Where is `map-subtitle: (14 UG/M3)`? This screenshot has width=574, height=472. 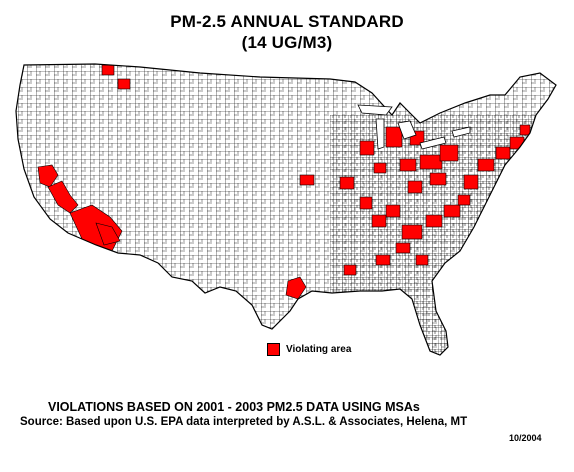 map-subtitle: (14 UG/M3) is located at coordinates (287, 42).